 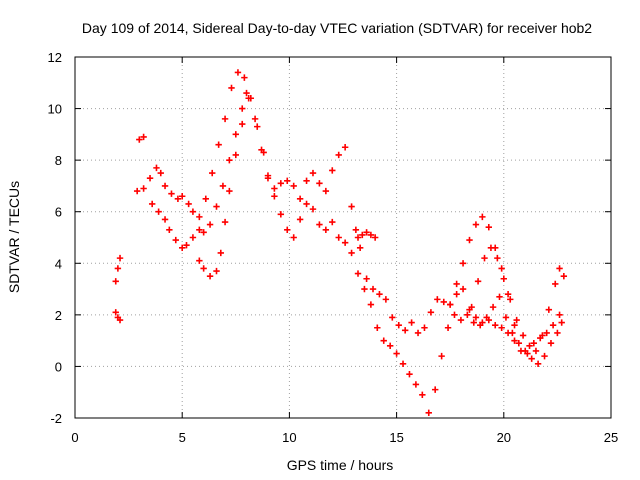 I want to click on x-tick-label: 20, so click(x=504, y=437).